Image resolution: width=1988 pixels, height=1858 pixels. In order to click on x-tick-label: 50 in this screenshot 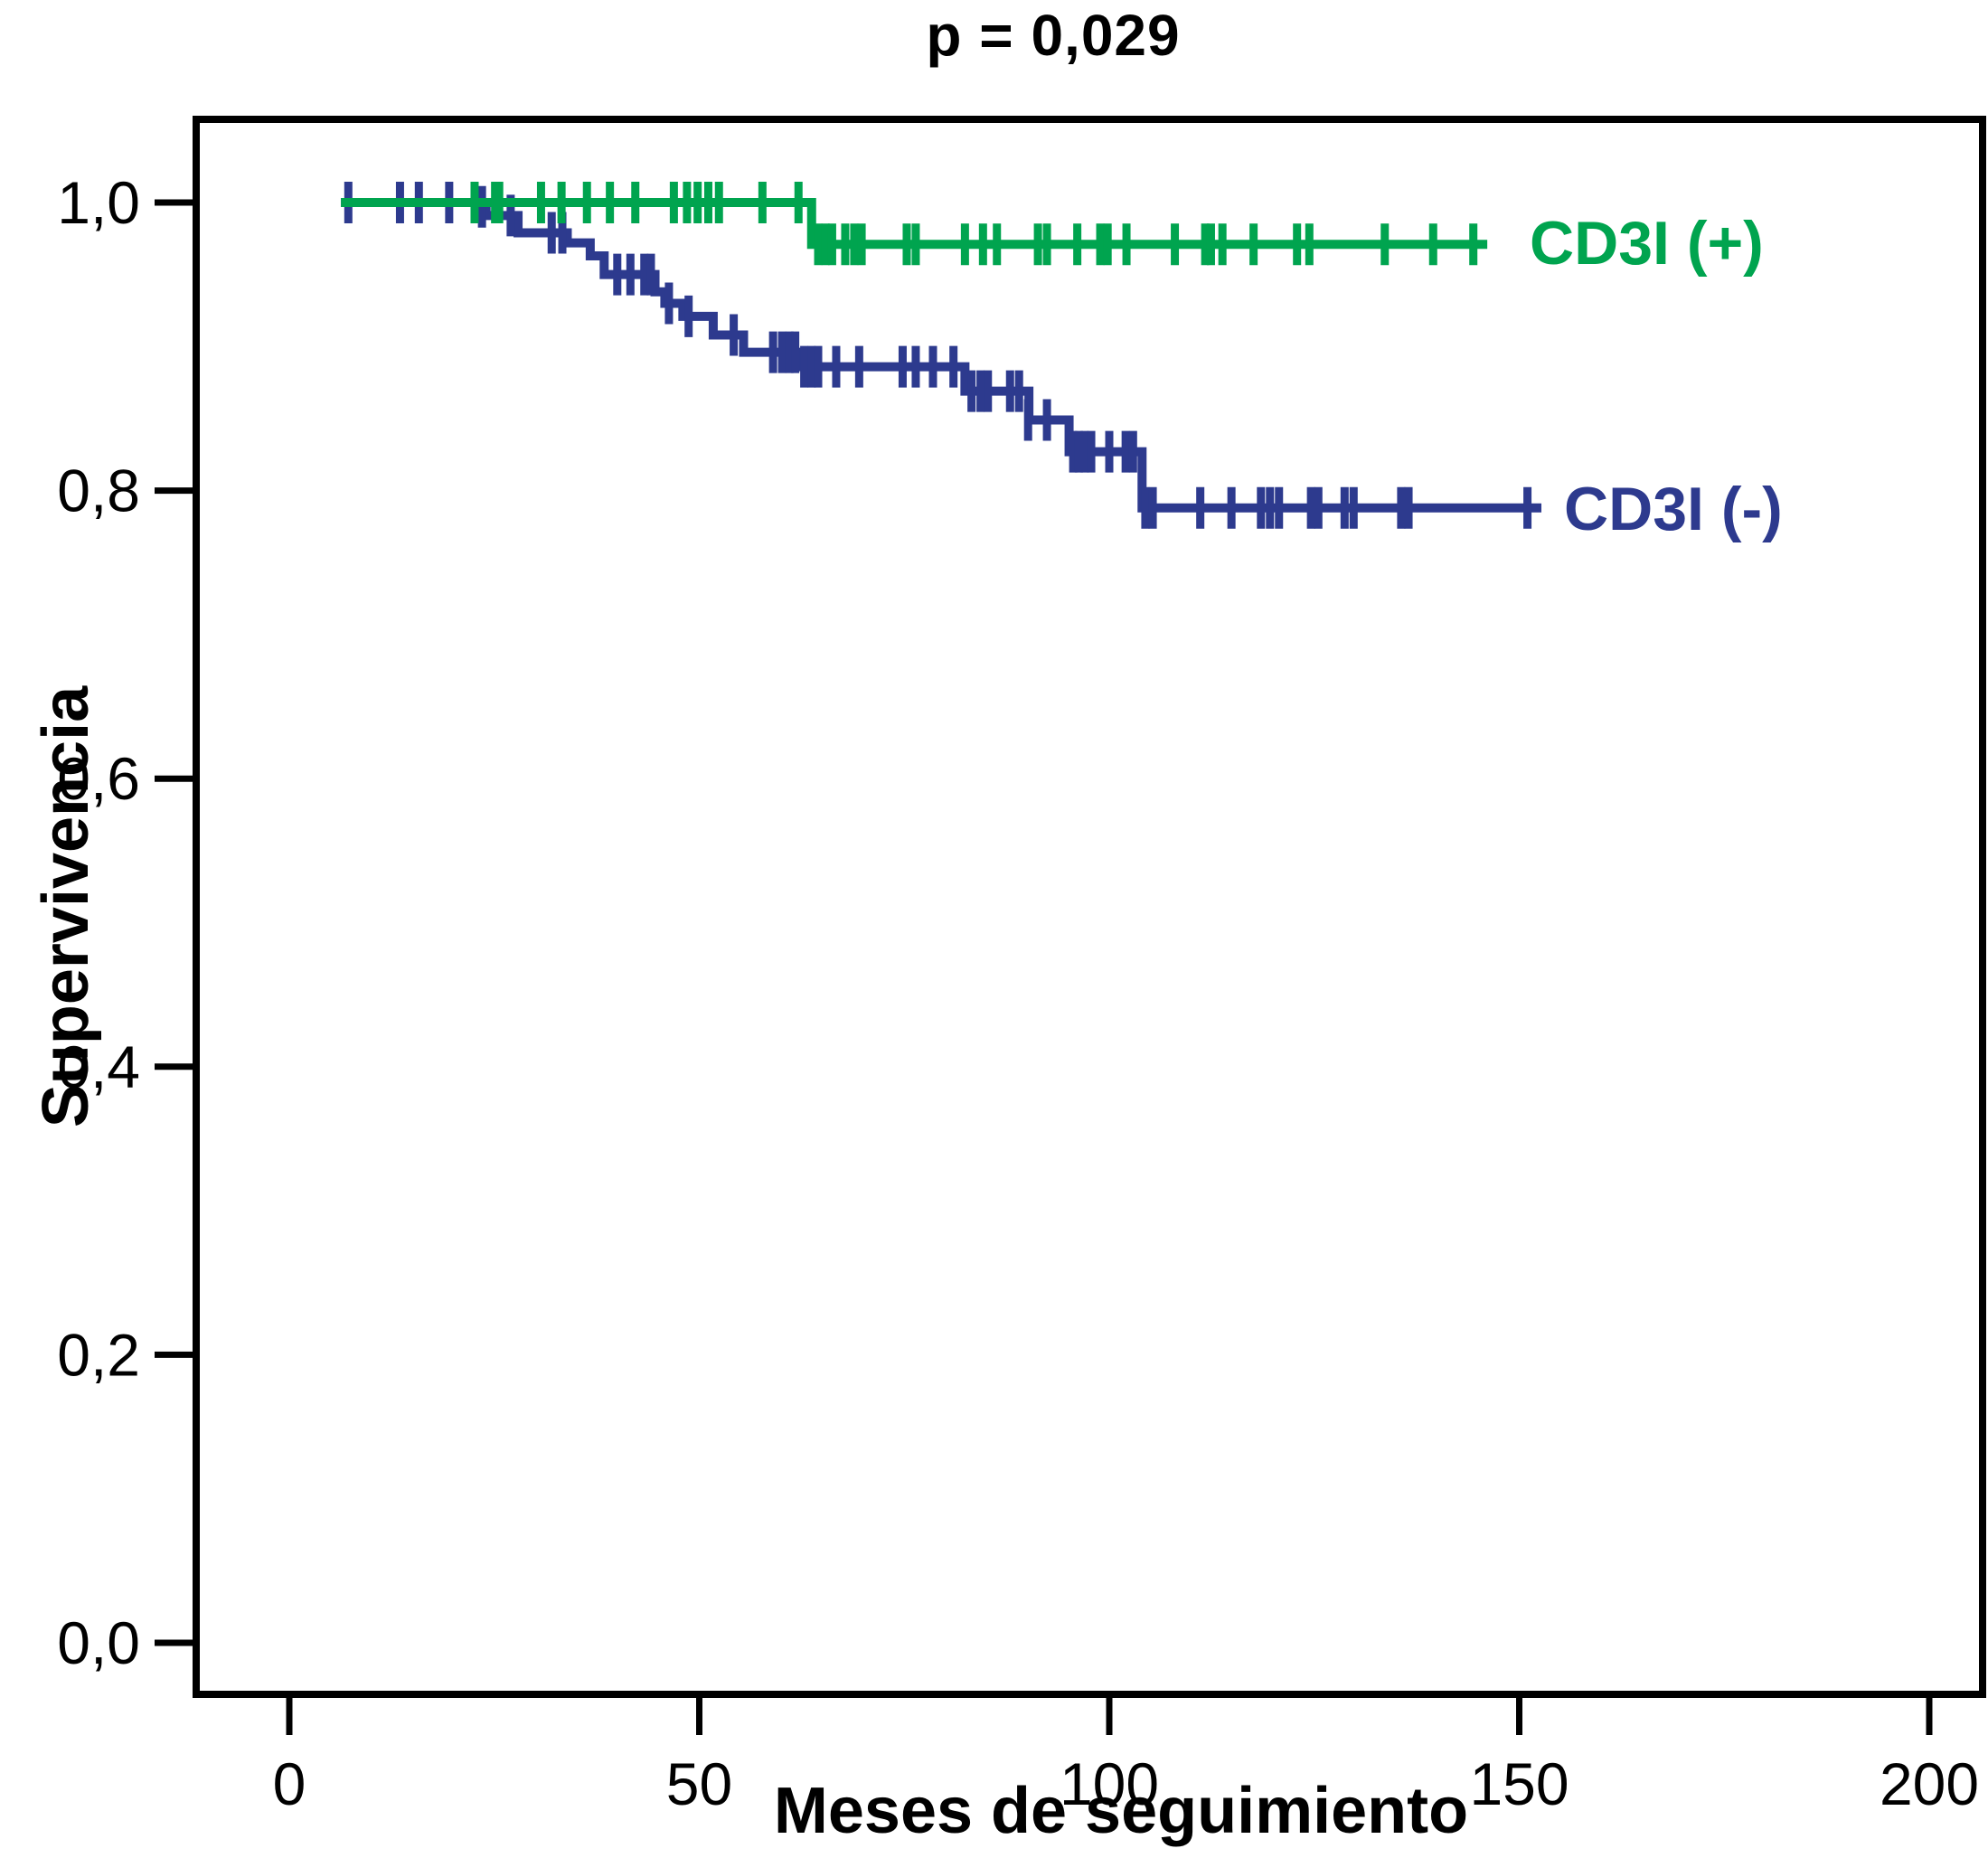, I will do `click(699, 1783)`.